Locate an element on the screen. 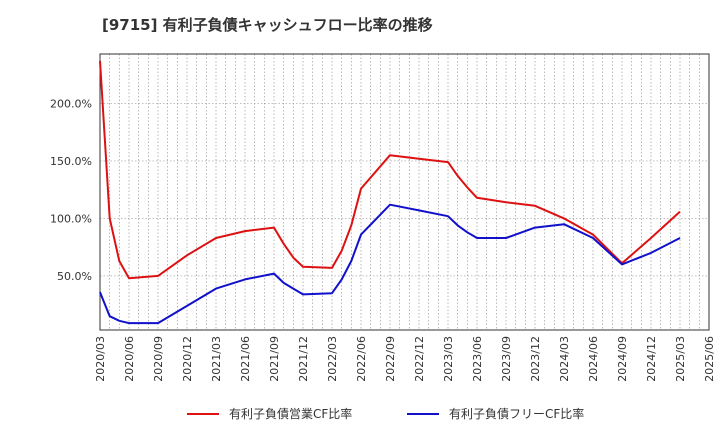 The image size is (720, 440). x-tick-label: 2021/09 is located at coordinates (274, 359).